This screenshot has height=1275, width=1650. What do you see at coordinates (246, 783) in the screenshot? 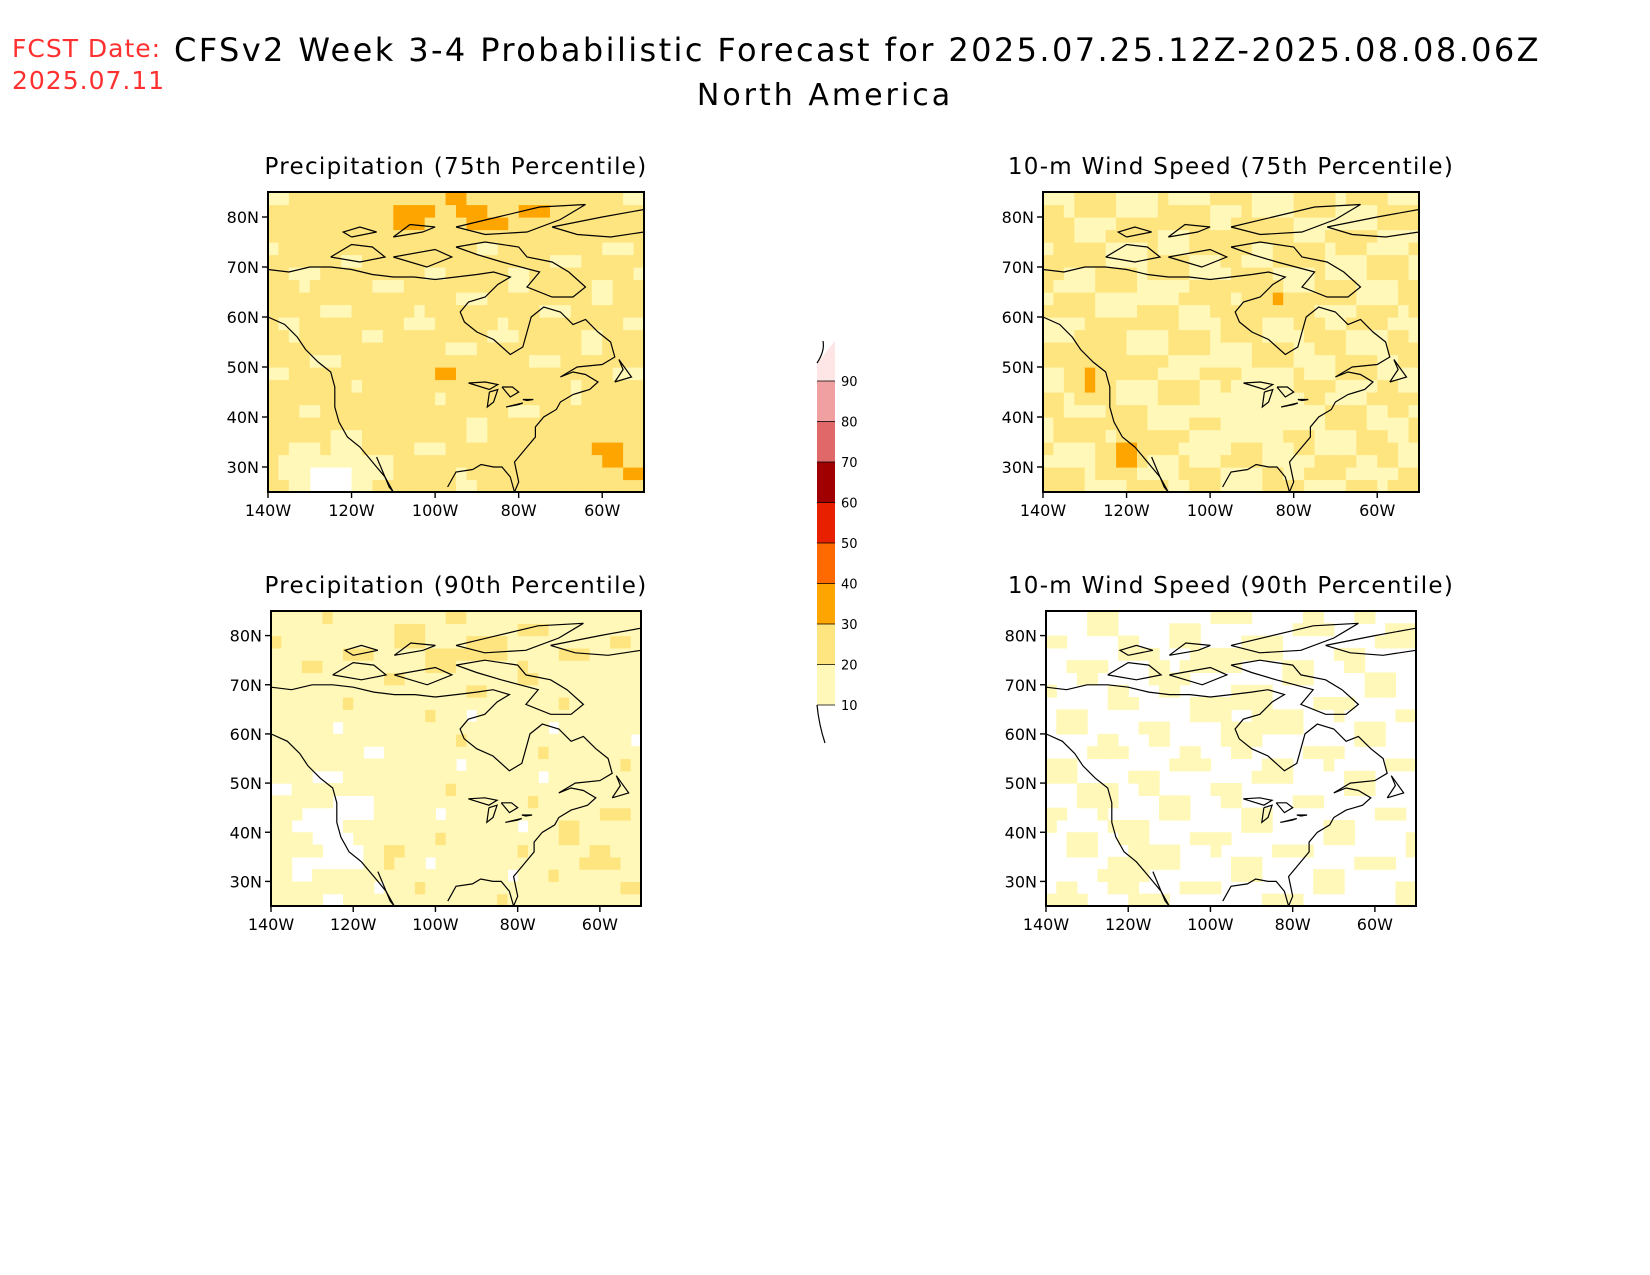
I see `lat-tick-label: 50N` at bounding box center [246, 783].